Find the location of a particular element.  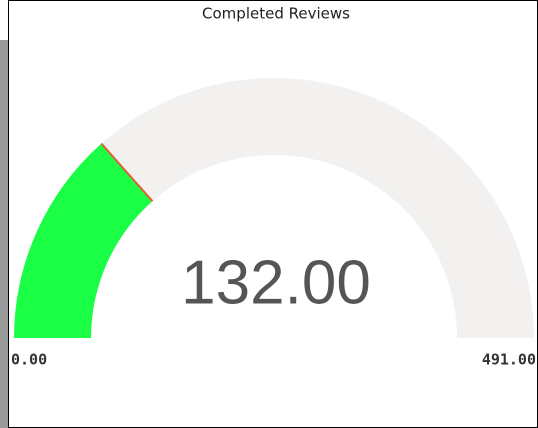

chart-title: Completed Reviews is located at coordinates (276, 14).